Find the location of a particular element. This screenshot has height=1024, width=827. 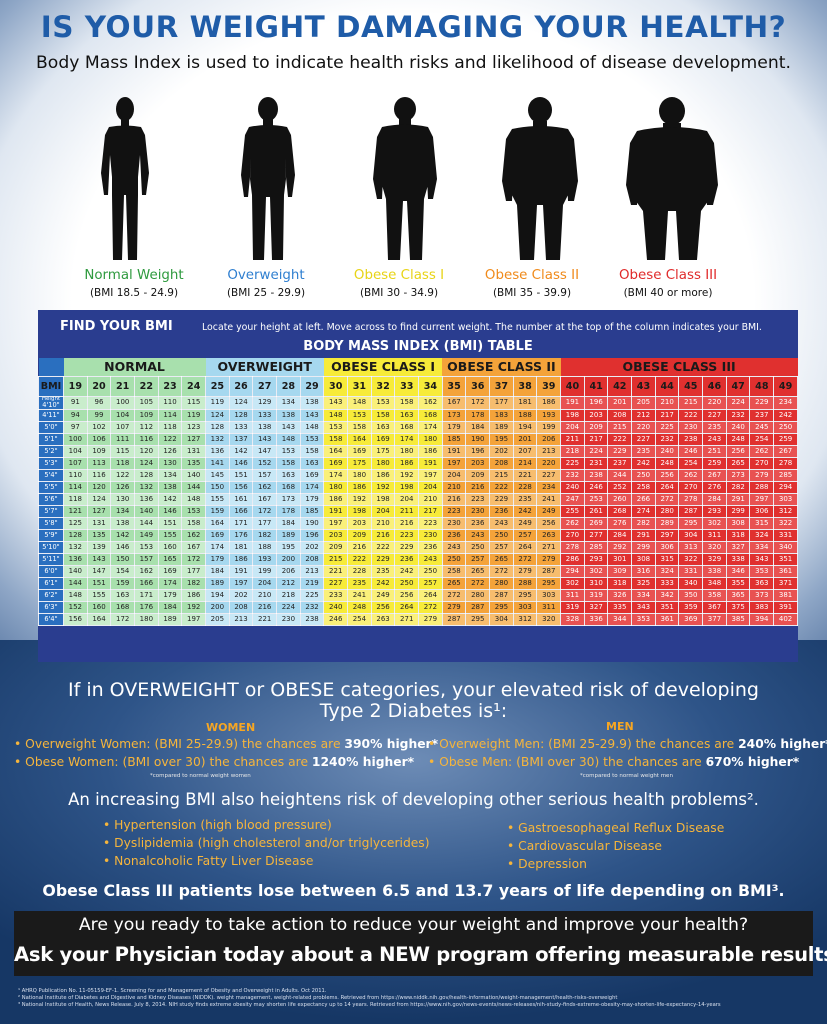

weight-cell: 189 is located at coordinates (288, 535).